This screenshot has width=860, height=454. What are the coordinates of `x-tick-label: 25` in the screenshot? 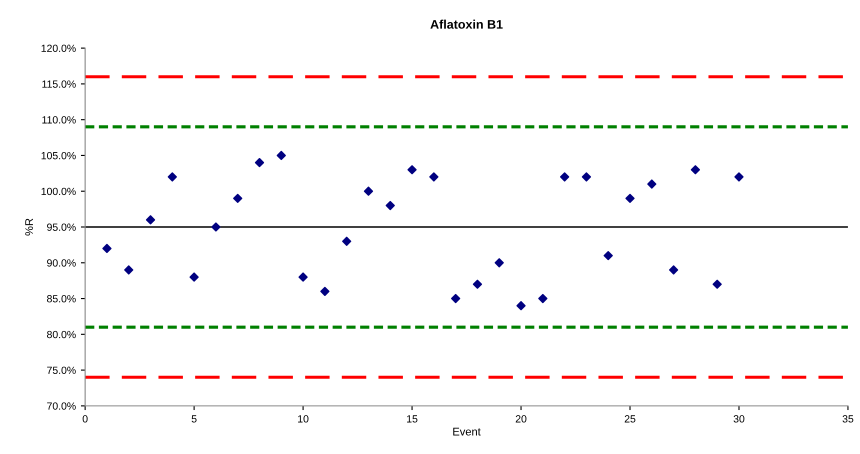 It's located at (630, 419).